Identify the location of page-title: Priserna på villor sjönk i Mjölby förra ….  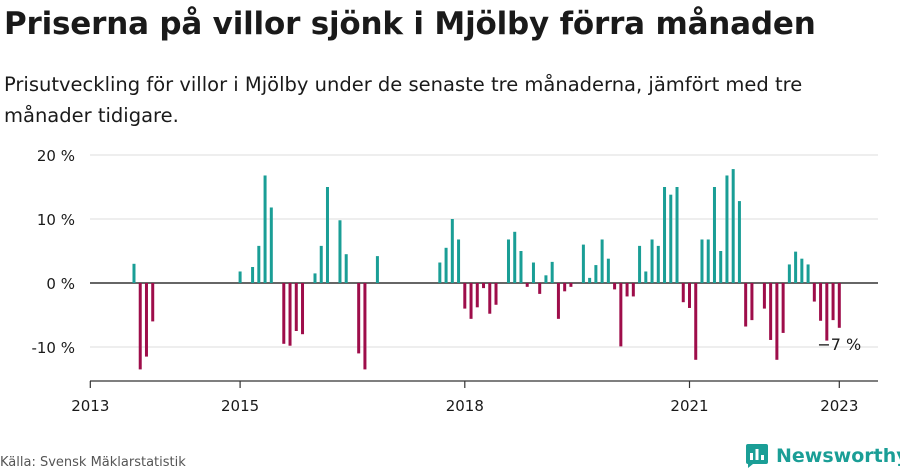
(410, 24).